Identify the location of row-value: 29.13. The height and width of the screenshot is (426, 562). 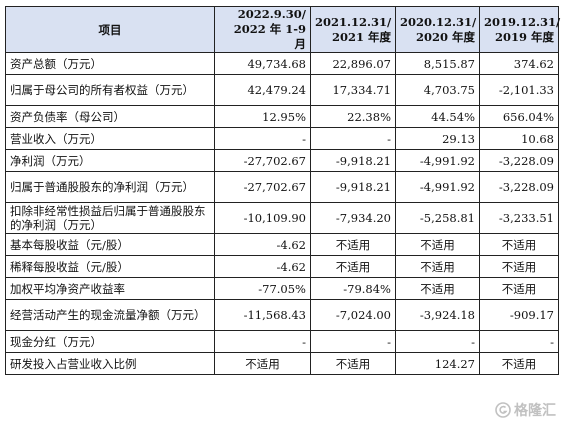
(437, 138).